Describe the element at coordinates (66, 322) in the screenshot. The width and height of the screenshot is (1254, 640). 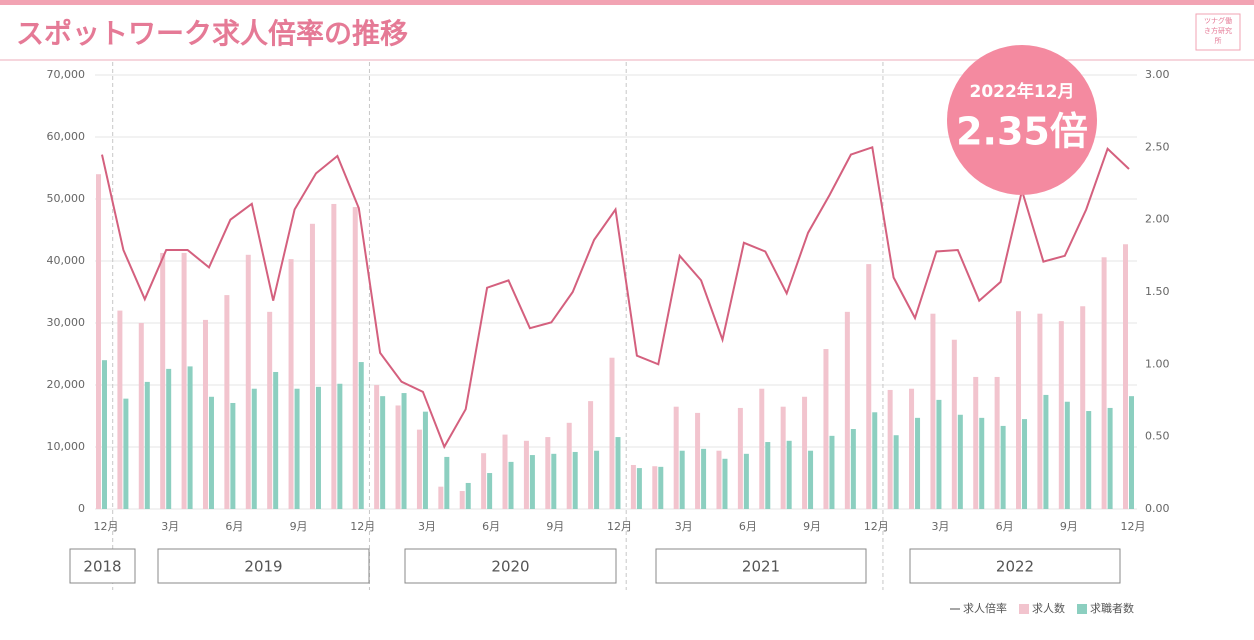
I see `y-tick-label: 30,000` at that location.